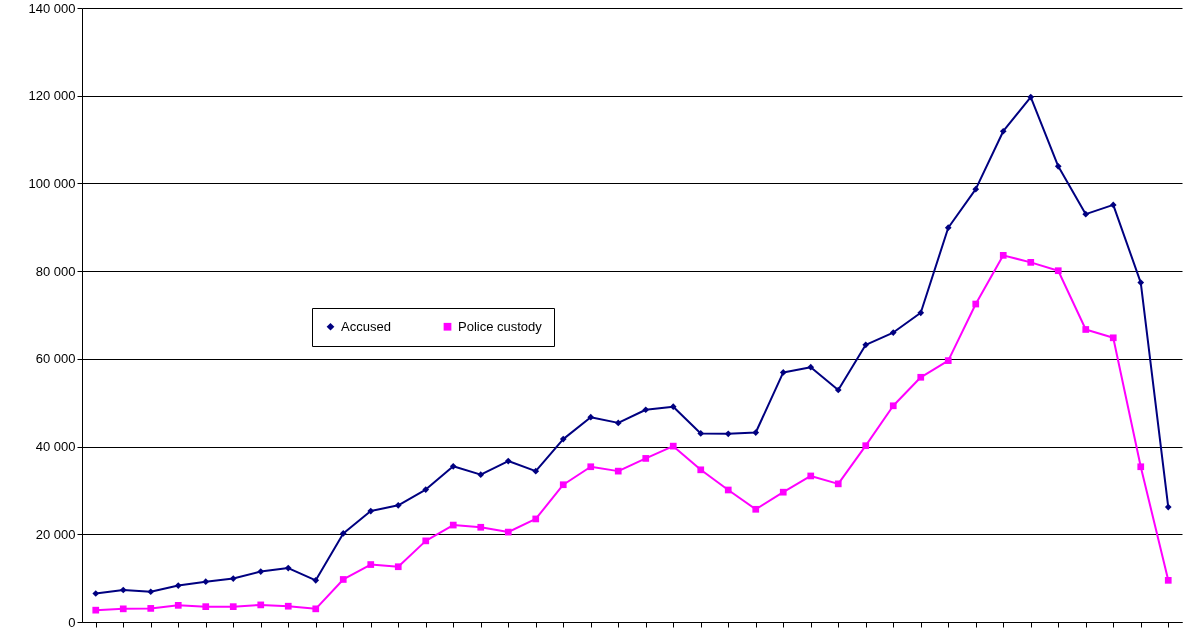  What do you see at coordinates (55, 271) in the screenshot?
I see `y-tick-label: 80 000` at bounding box center [55, 271].